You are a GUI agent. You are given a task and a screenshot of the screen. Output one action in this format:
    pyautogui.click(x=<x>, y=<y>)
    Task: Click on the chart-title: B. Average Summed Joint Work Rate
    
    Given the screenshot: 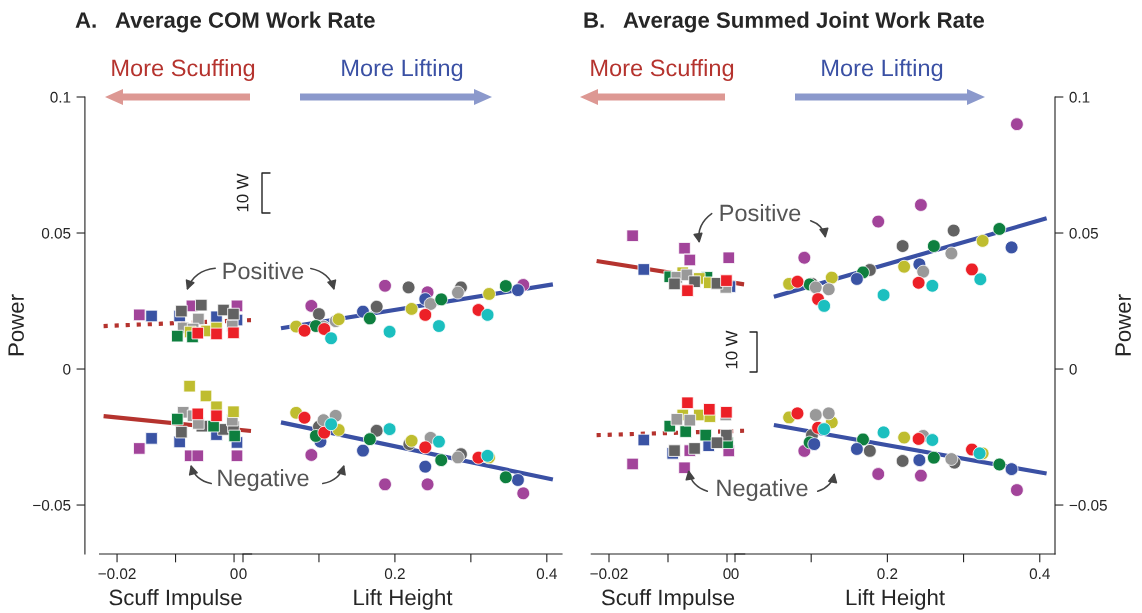 What is the action you would take?
    pyautogui.click(x=784, y=22)
    